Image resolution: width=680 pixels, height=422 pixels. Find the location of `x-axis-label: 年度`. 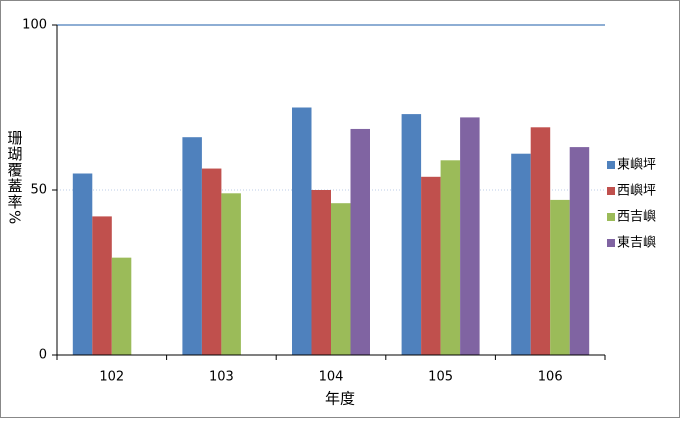

x-axis-label: 年度 is located at coordinates (340, 399).